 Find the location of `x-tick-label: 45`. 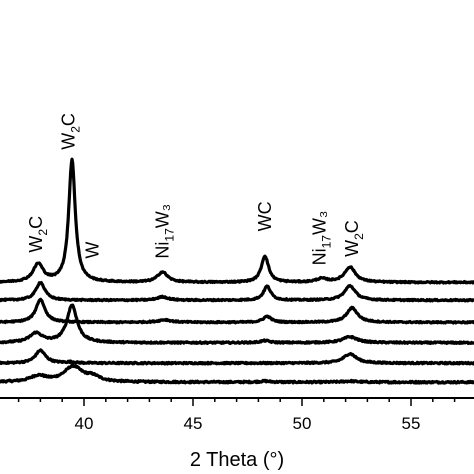

x-tick-label: 45 is located at coordinates (193, 423).